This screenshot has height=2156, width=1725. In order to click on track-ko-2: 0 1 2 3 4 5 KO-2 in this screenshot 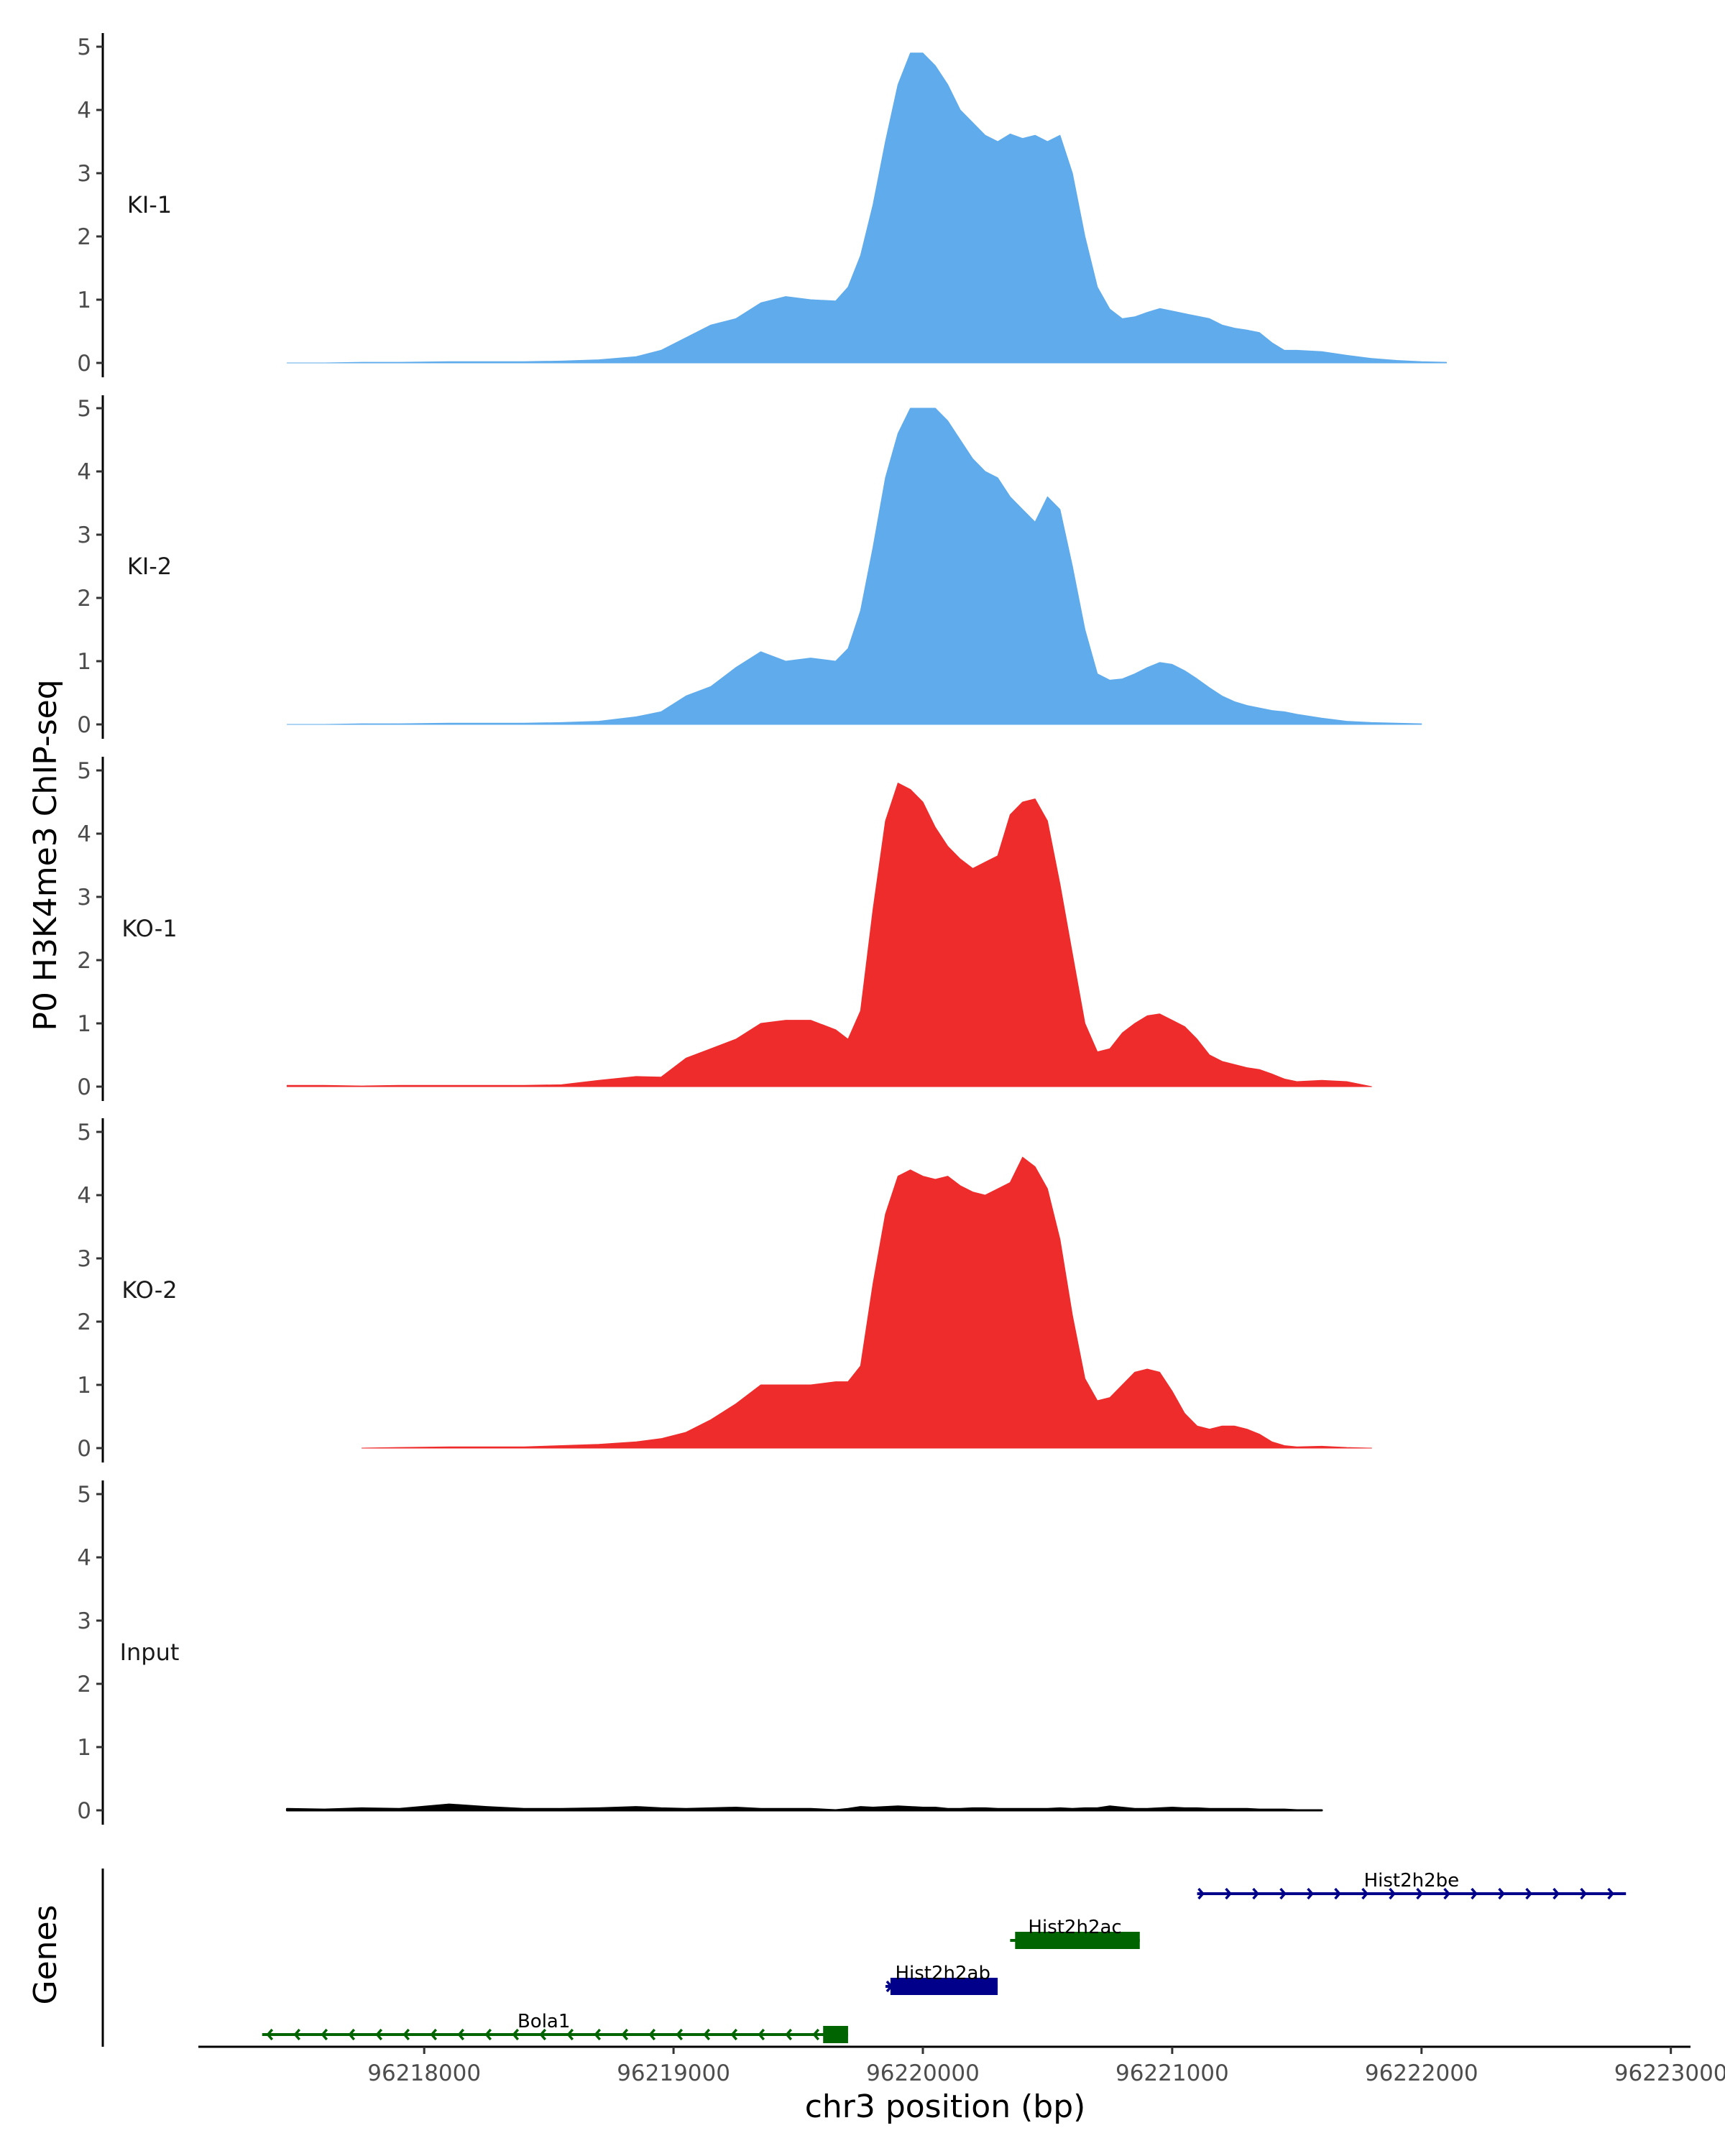, I will do `click(724, 1290)`.